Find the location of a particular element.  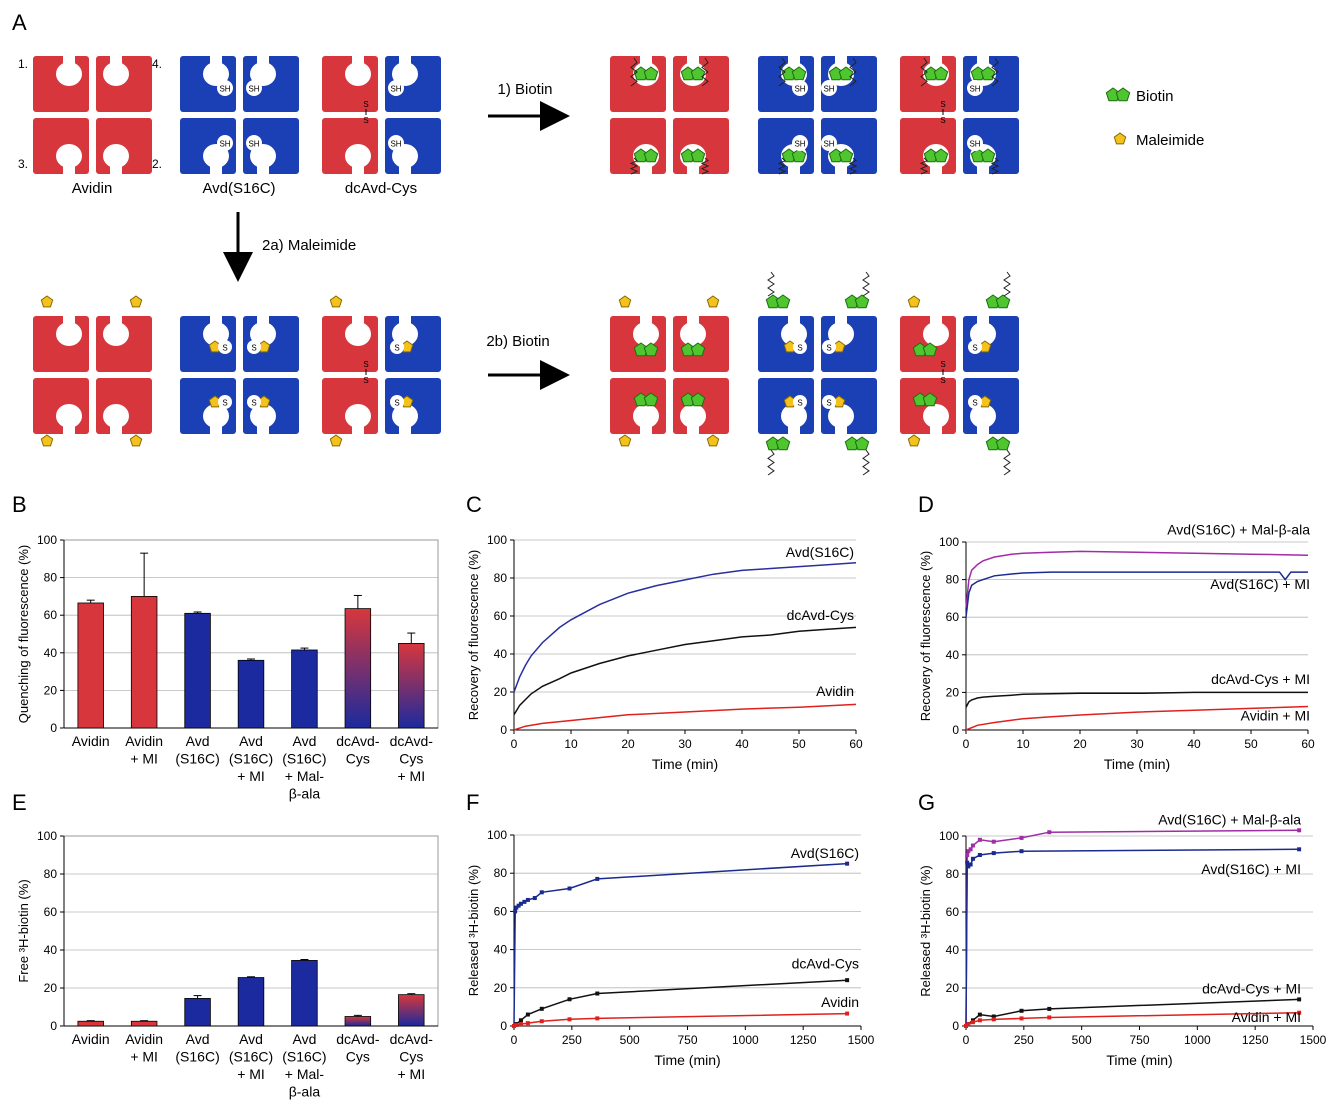

disulfide-label: S is located at coordinates (365, 364).